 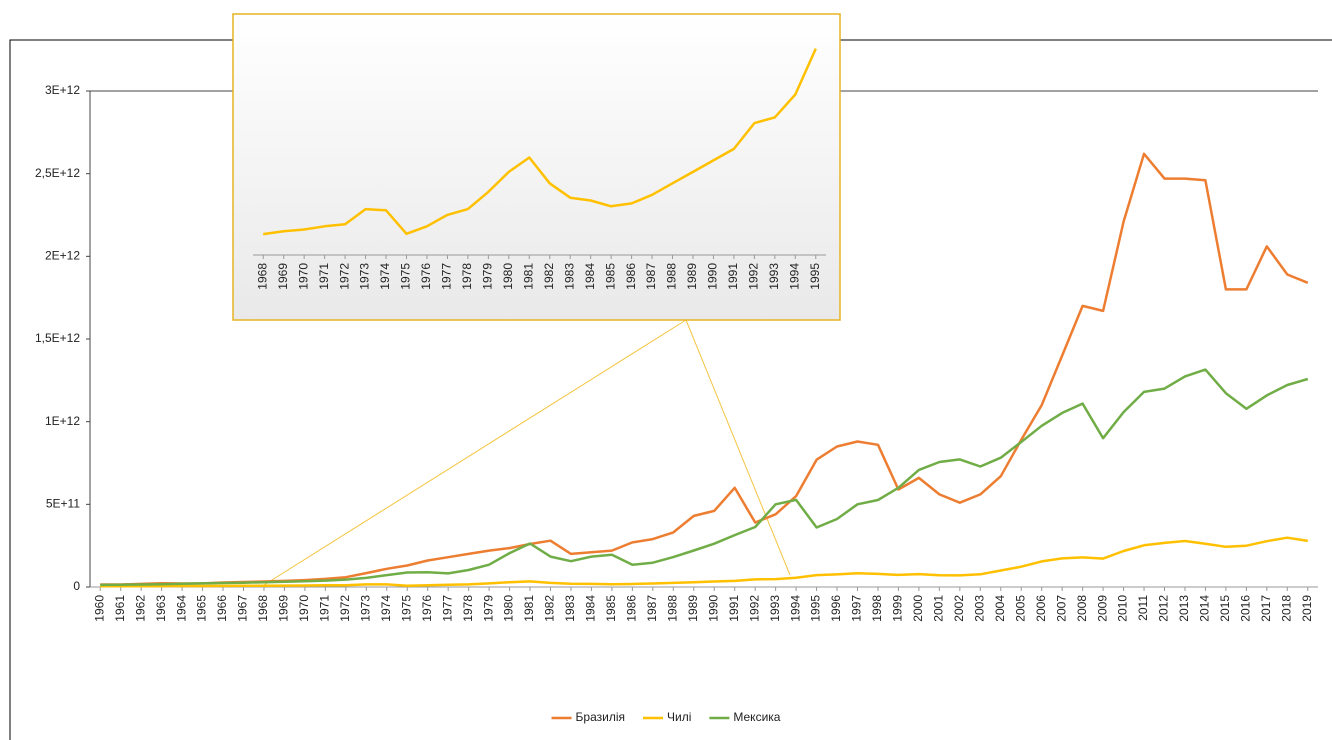 What do you see at coordinates (62, 421) in the screenshot?
I see `y-tick-label: 1E+12` at bounding box center [62, 421].